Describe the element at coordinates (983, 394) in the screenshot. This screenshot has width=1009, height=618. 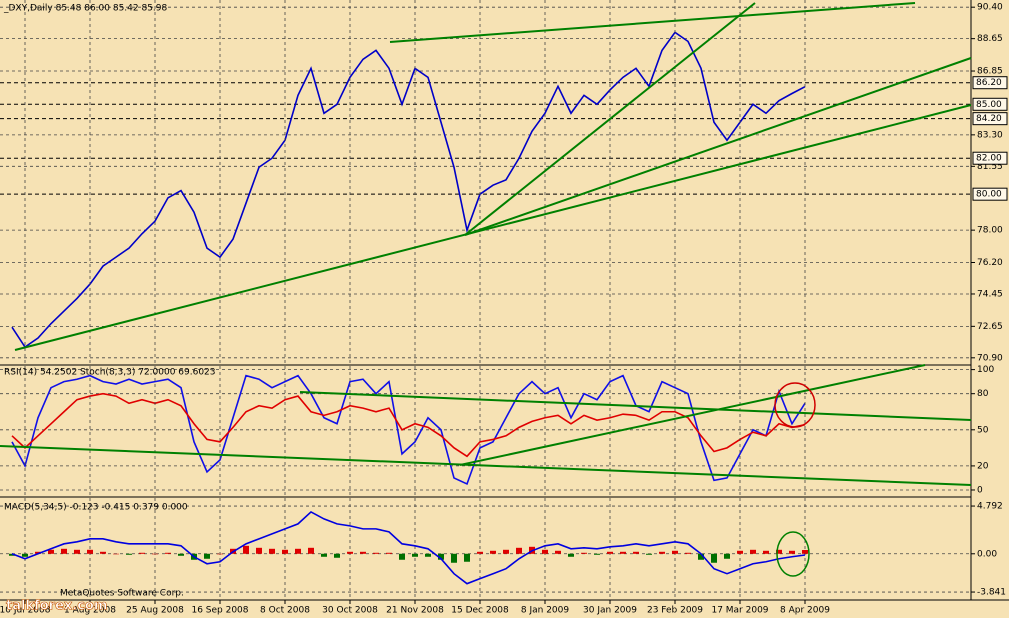
I see `y-tick-label: 80` at that location.